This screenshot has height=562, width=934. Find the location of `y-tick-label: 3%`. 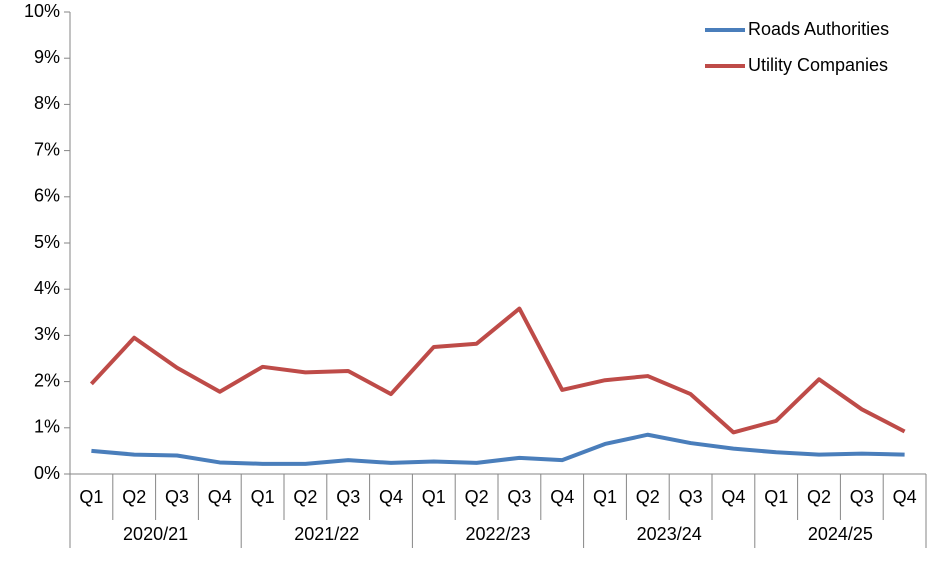

y-tick-label: 3% is located at coordinates (47, 334).